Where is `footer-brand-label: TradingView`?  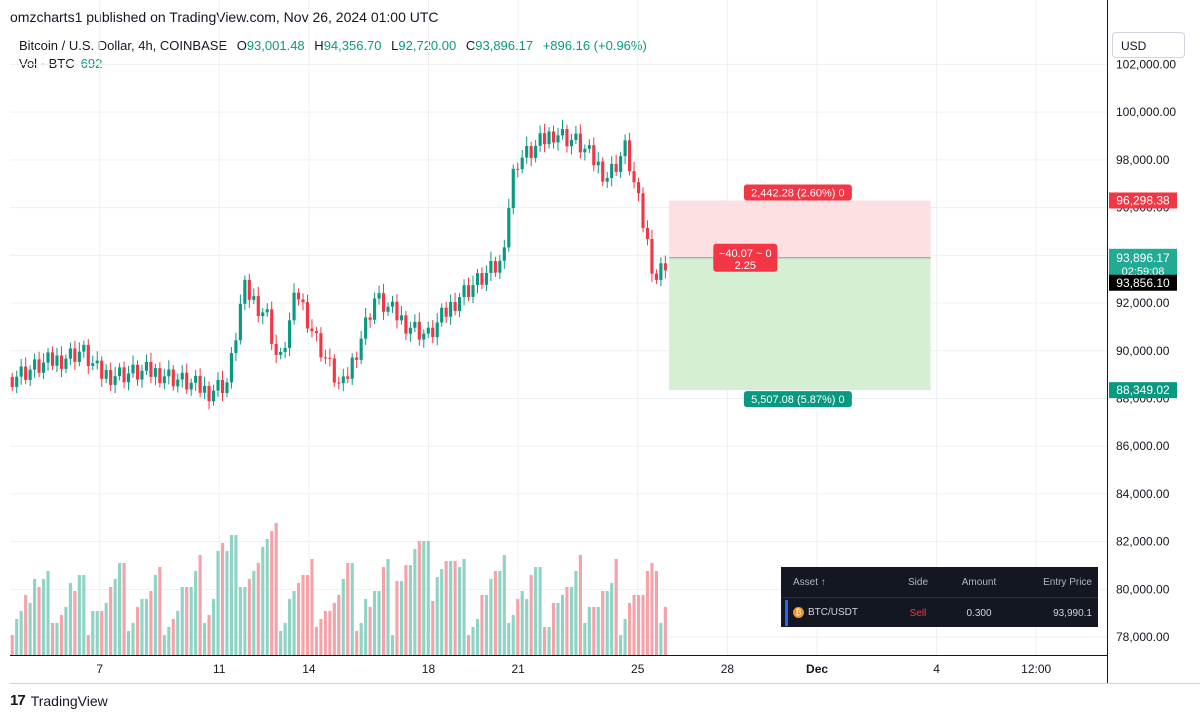
footer-brand-label: TradingView is located at coordinates (69, 700).